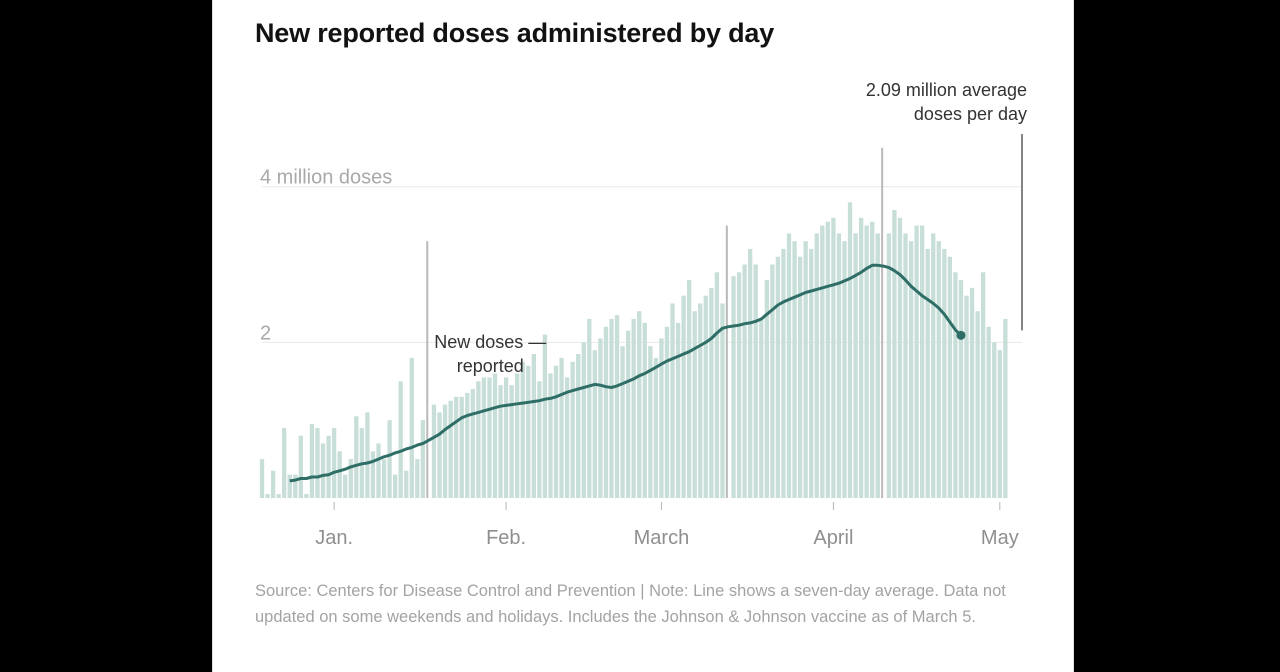  What do you see at coordinates (515, 33) in the screenshot?
I see `chart-title: New reported doses administered by day` at bounding box center [515, 33].